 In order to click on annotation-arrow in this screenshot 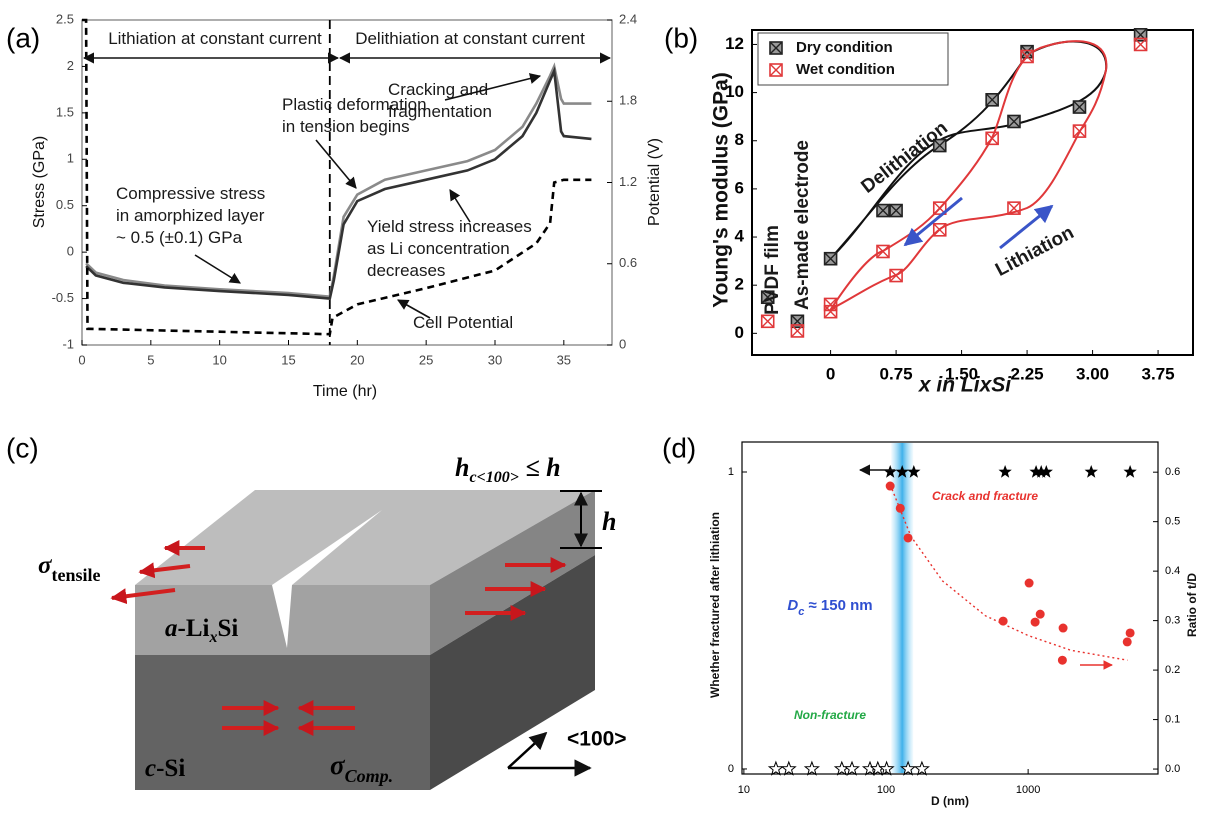, I will do `click(336, 164)`.